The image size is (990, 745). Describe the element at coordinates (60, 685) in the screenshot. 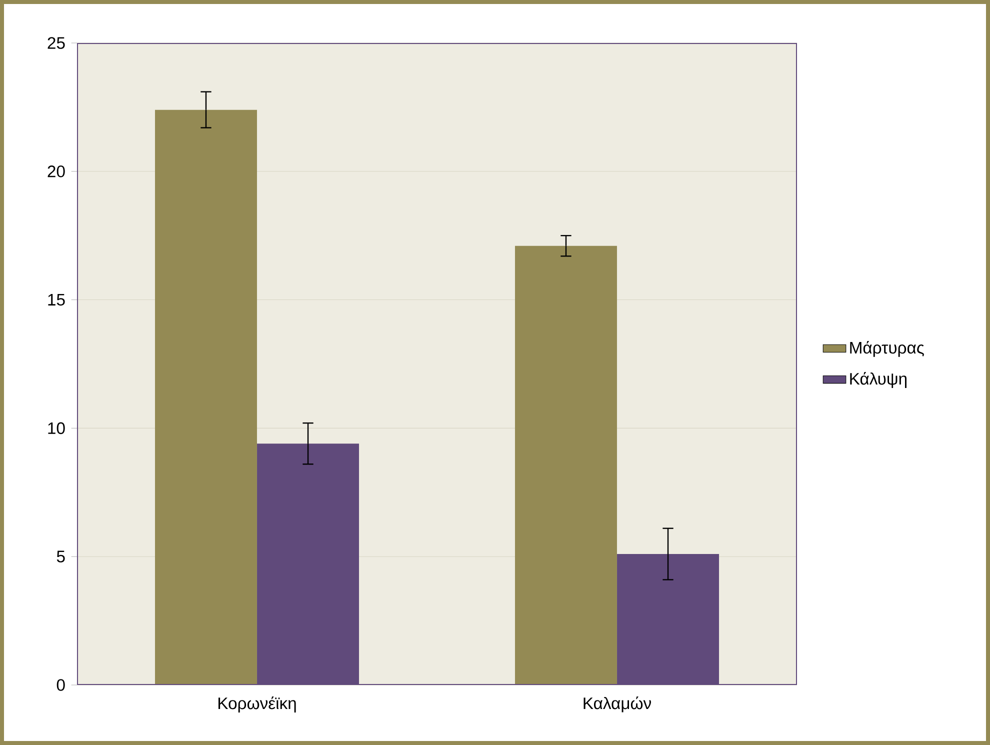

I see `y-tick-label: 0` at that location.